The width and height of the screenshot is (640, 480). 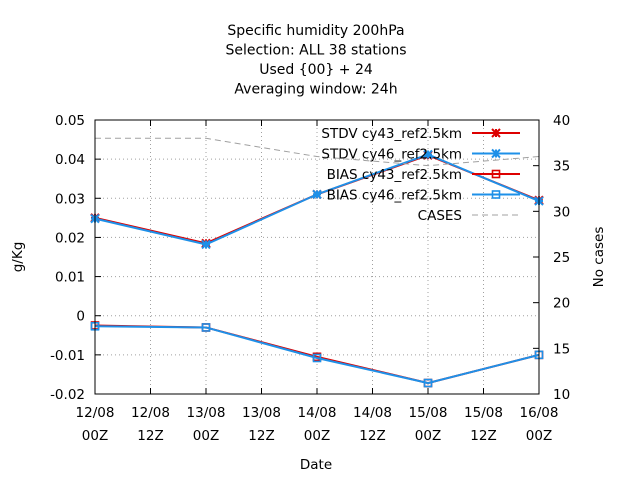 What do you see at coordinates (599, 257) in the screenshot?
I see `y2-axis-label: No cases` at bounding box center [599, 257].